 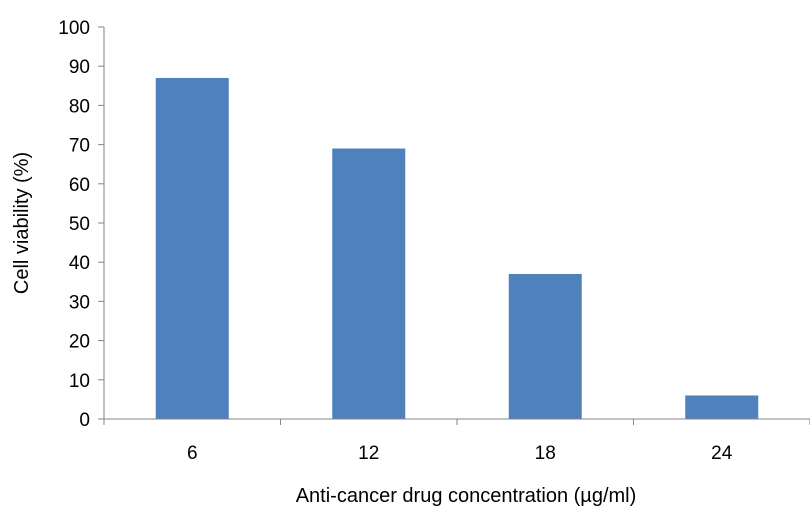 I want to click on y-tick-labels: 0 10 20 30 40 50 60 70 80 90 100, so click(x=74, y=224).